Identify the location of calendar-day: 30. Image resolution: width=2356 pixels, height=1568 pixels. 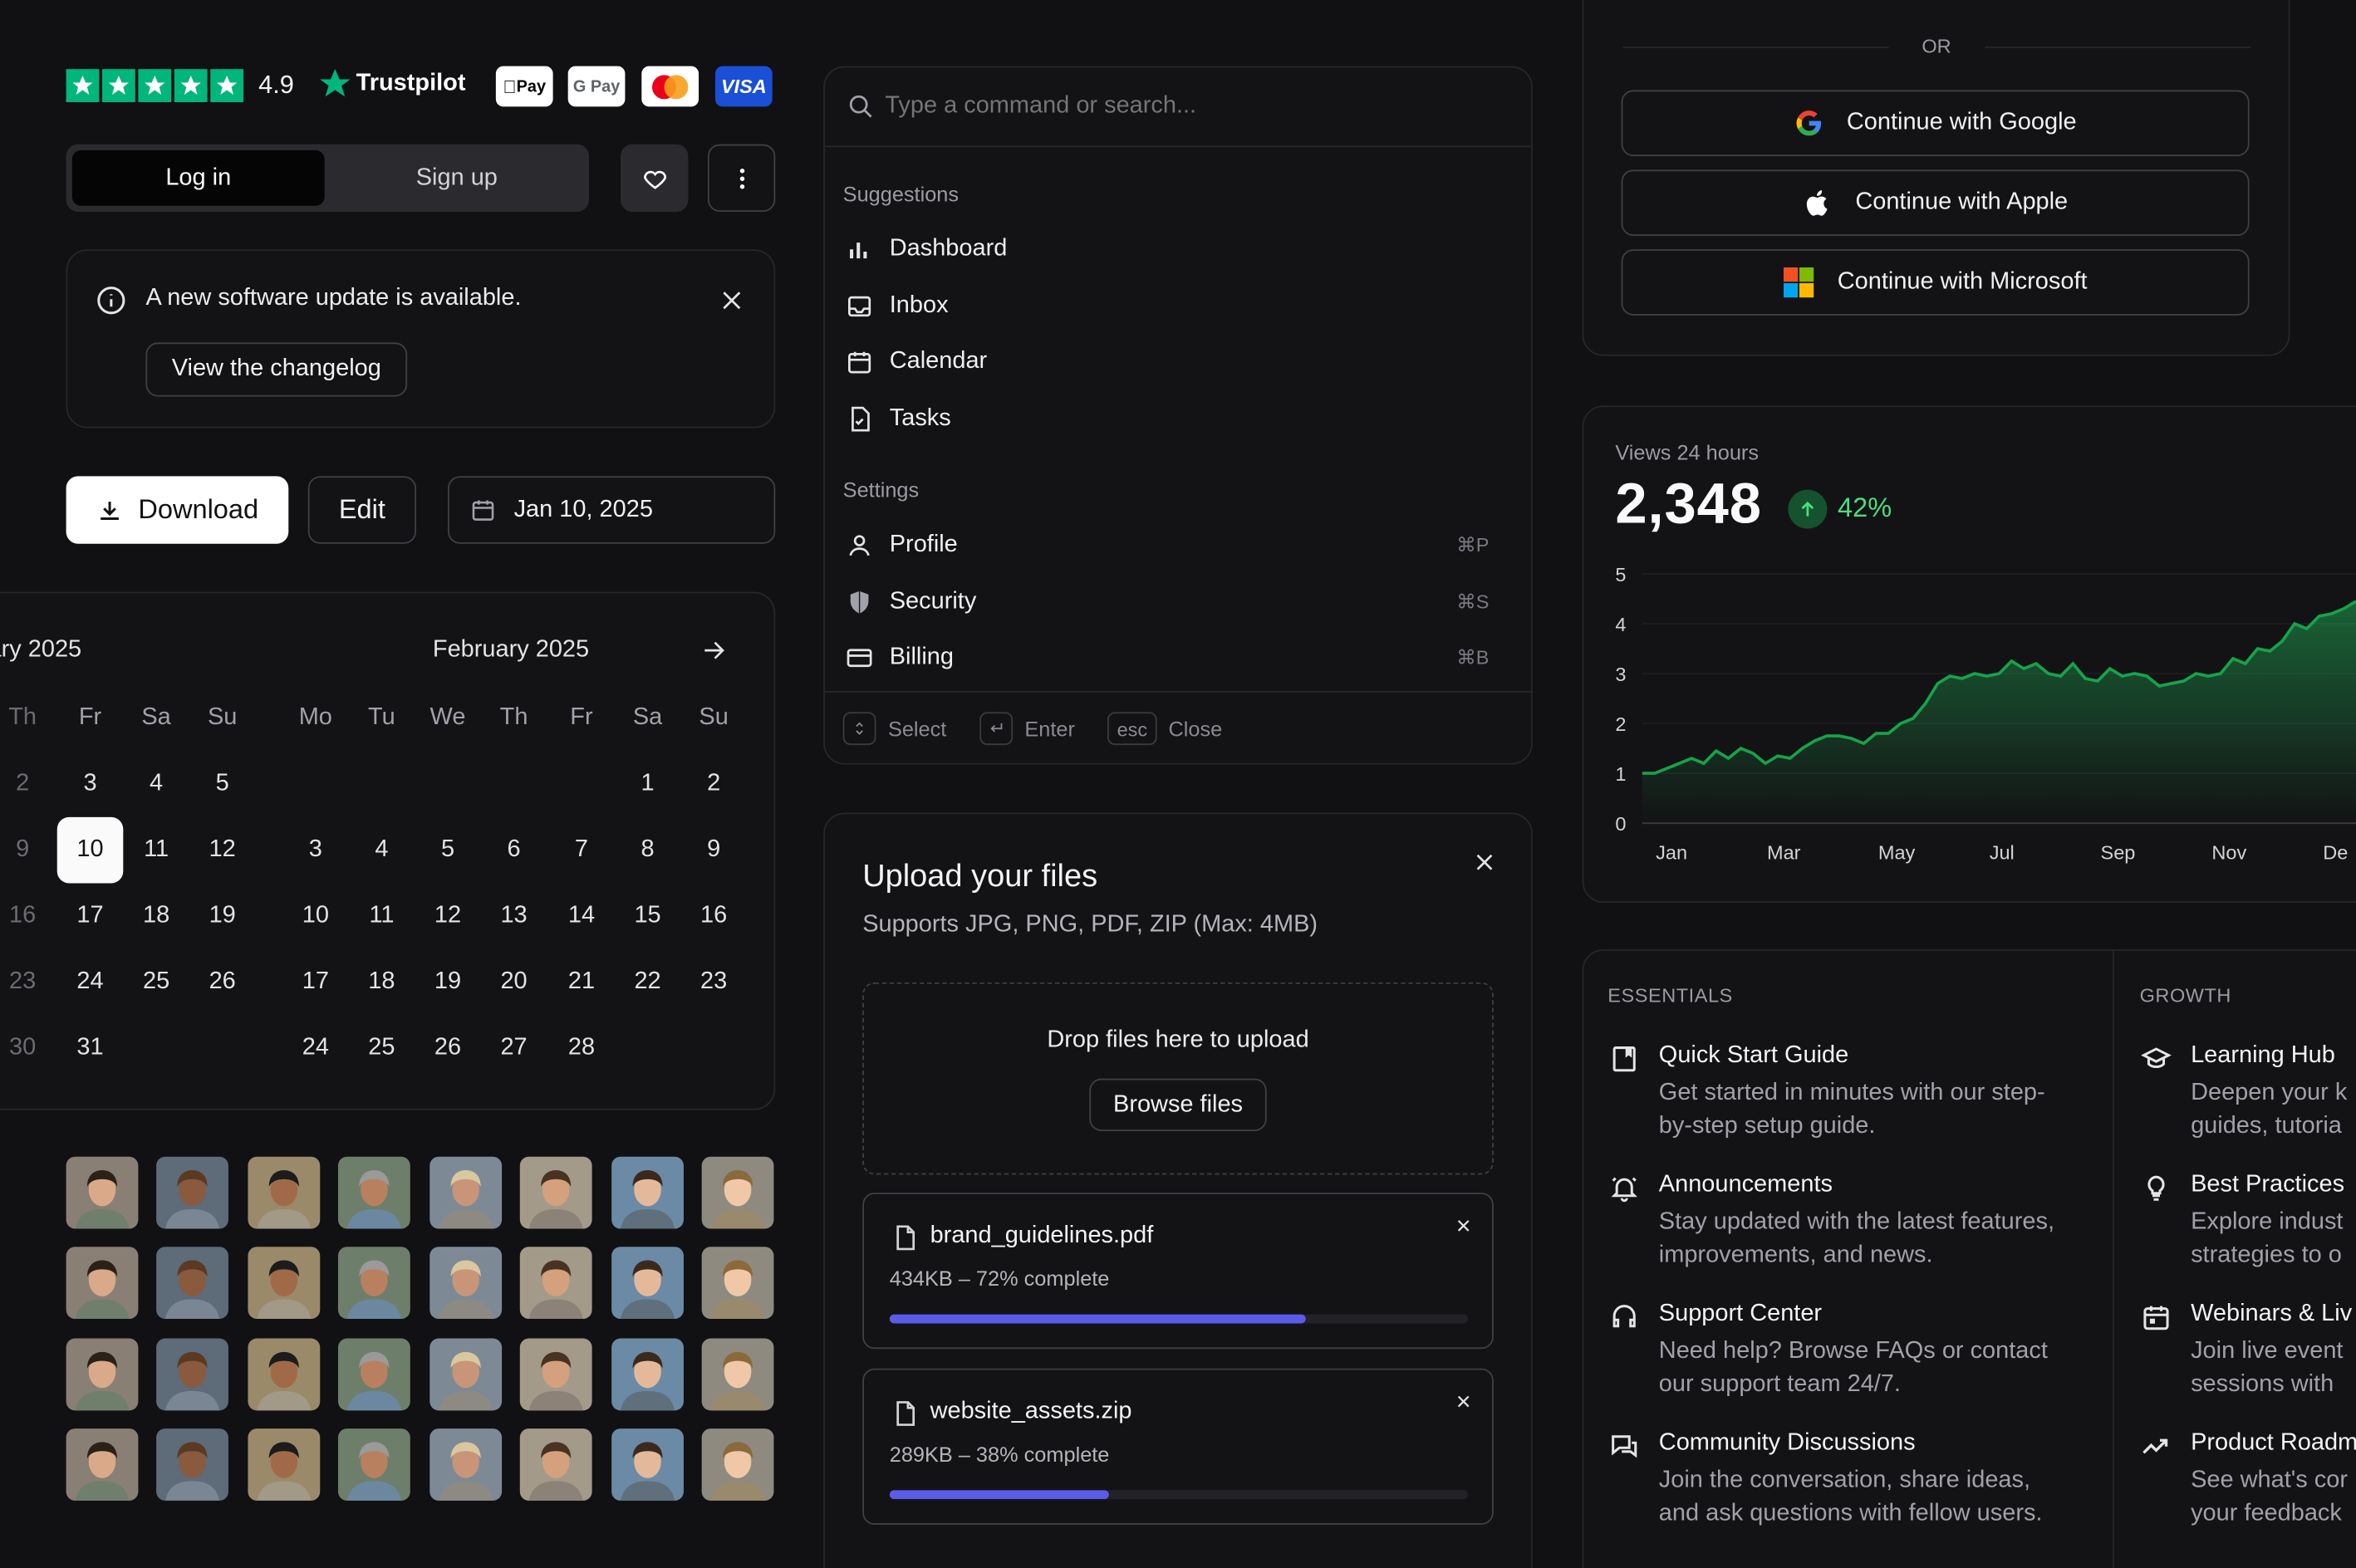
(23, 1048).